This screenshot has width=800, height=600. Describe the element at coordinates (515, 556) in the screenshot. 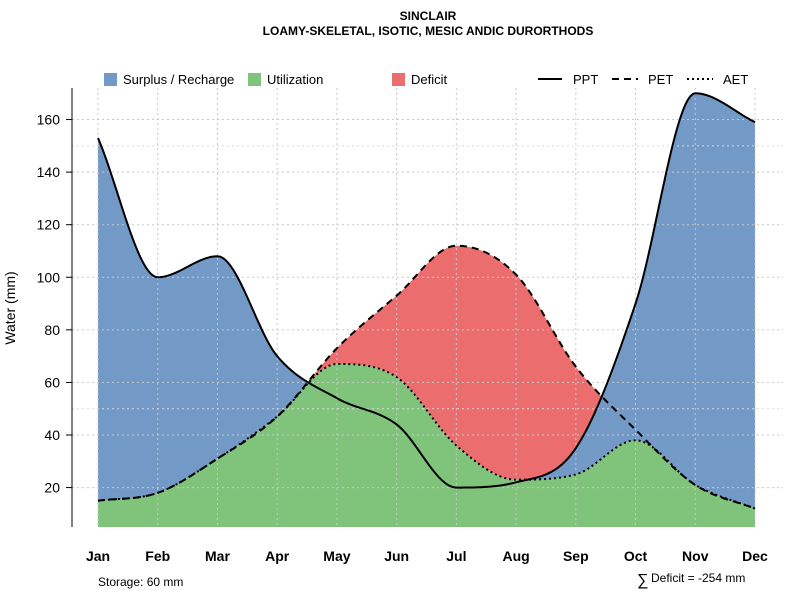

I see `x-tick-label: Aug` at that location.